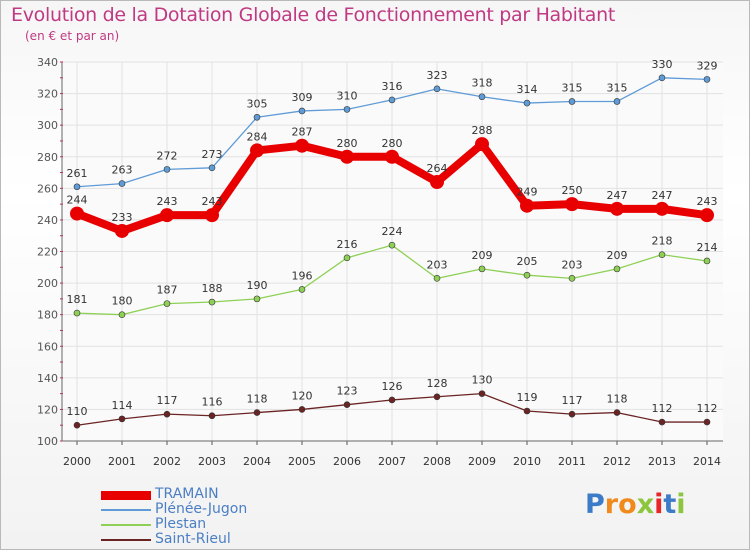 This screenshot has width=750, height=551. I want to click on data-label: 273, so click(212, 154).